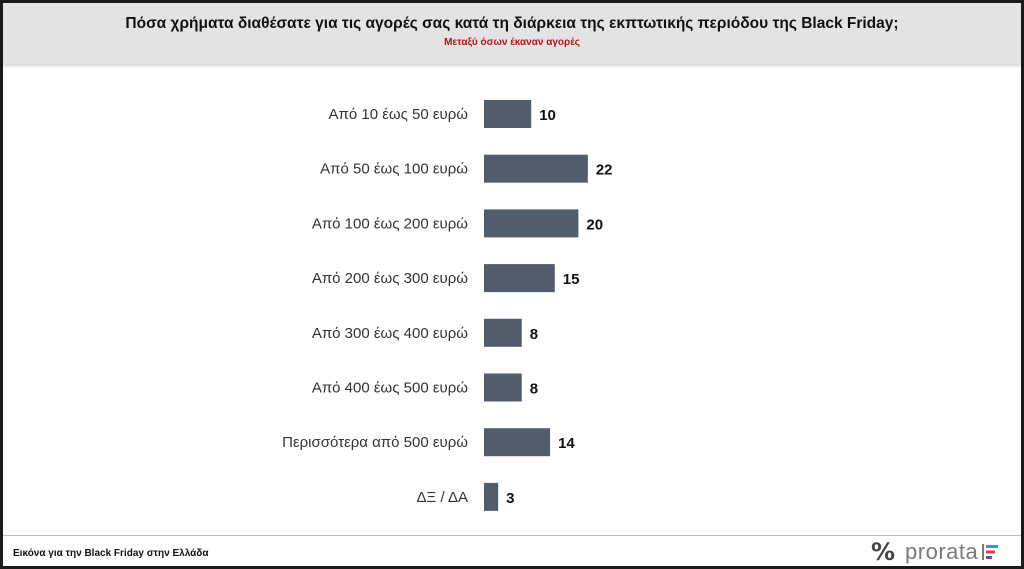 Image resolution: width=1024 pixels, height=569 pixels. Describe the element at coordinates (390, 278) in the screenshot. I see `category-label: Από 200 έως 300 ευρώ` at that location.